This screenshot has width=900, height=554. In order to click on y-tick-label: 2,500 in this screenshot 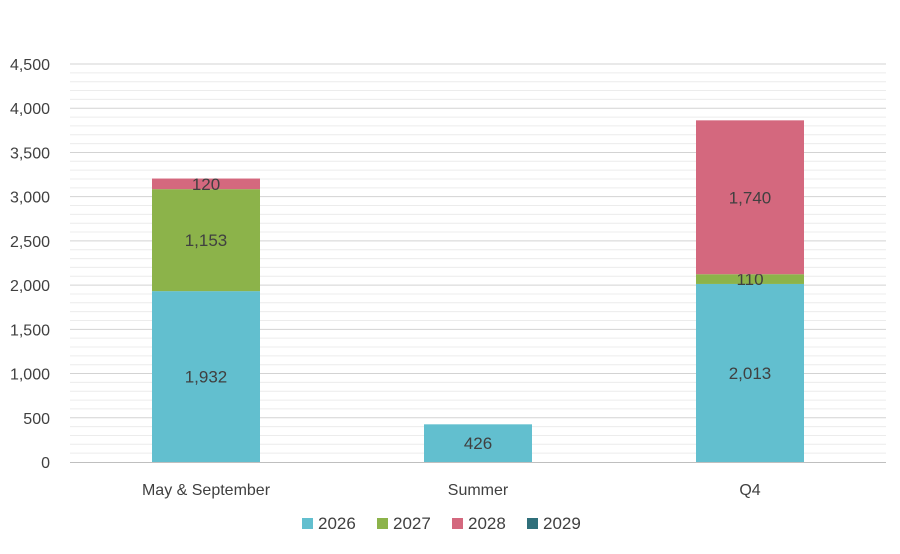, I will do `click(30, 242)`.